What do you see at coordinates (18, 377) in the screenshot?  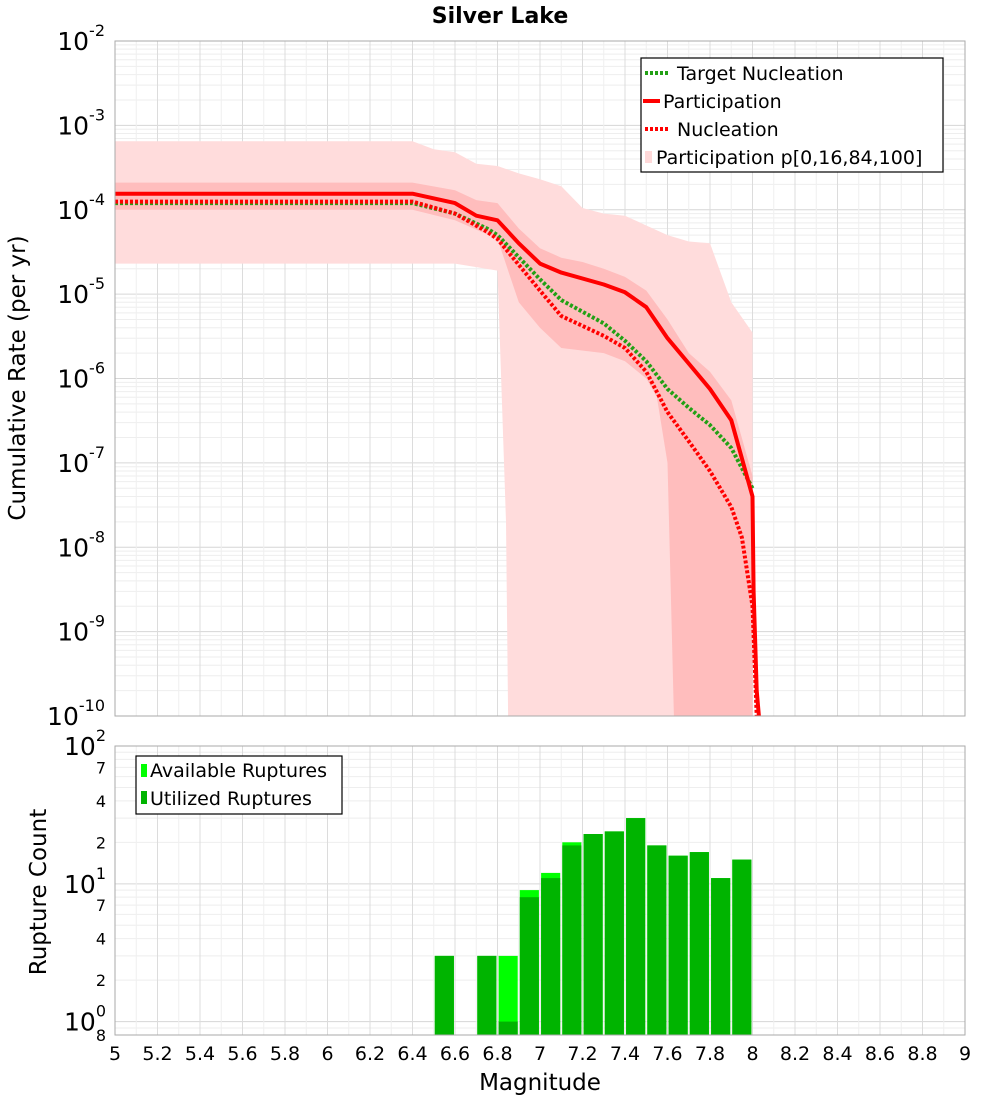 I see `top-y-axis-label: Cumulative Rate (per yr)` at bounding box center [18, 377].